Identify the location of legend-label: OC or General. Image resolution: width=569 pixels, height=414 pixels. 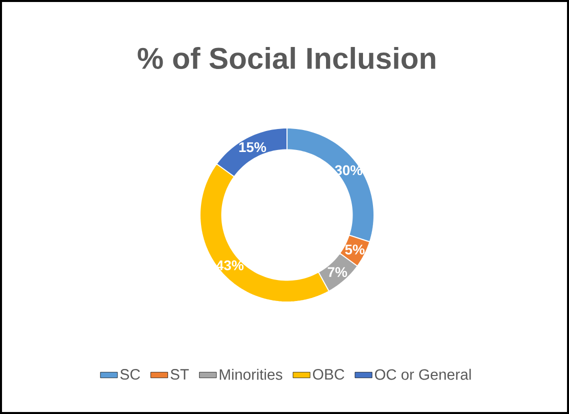
(422, 374).